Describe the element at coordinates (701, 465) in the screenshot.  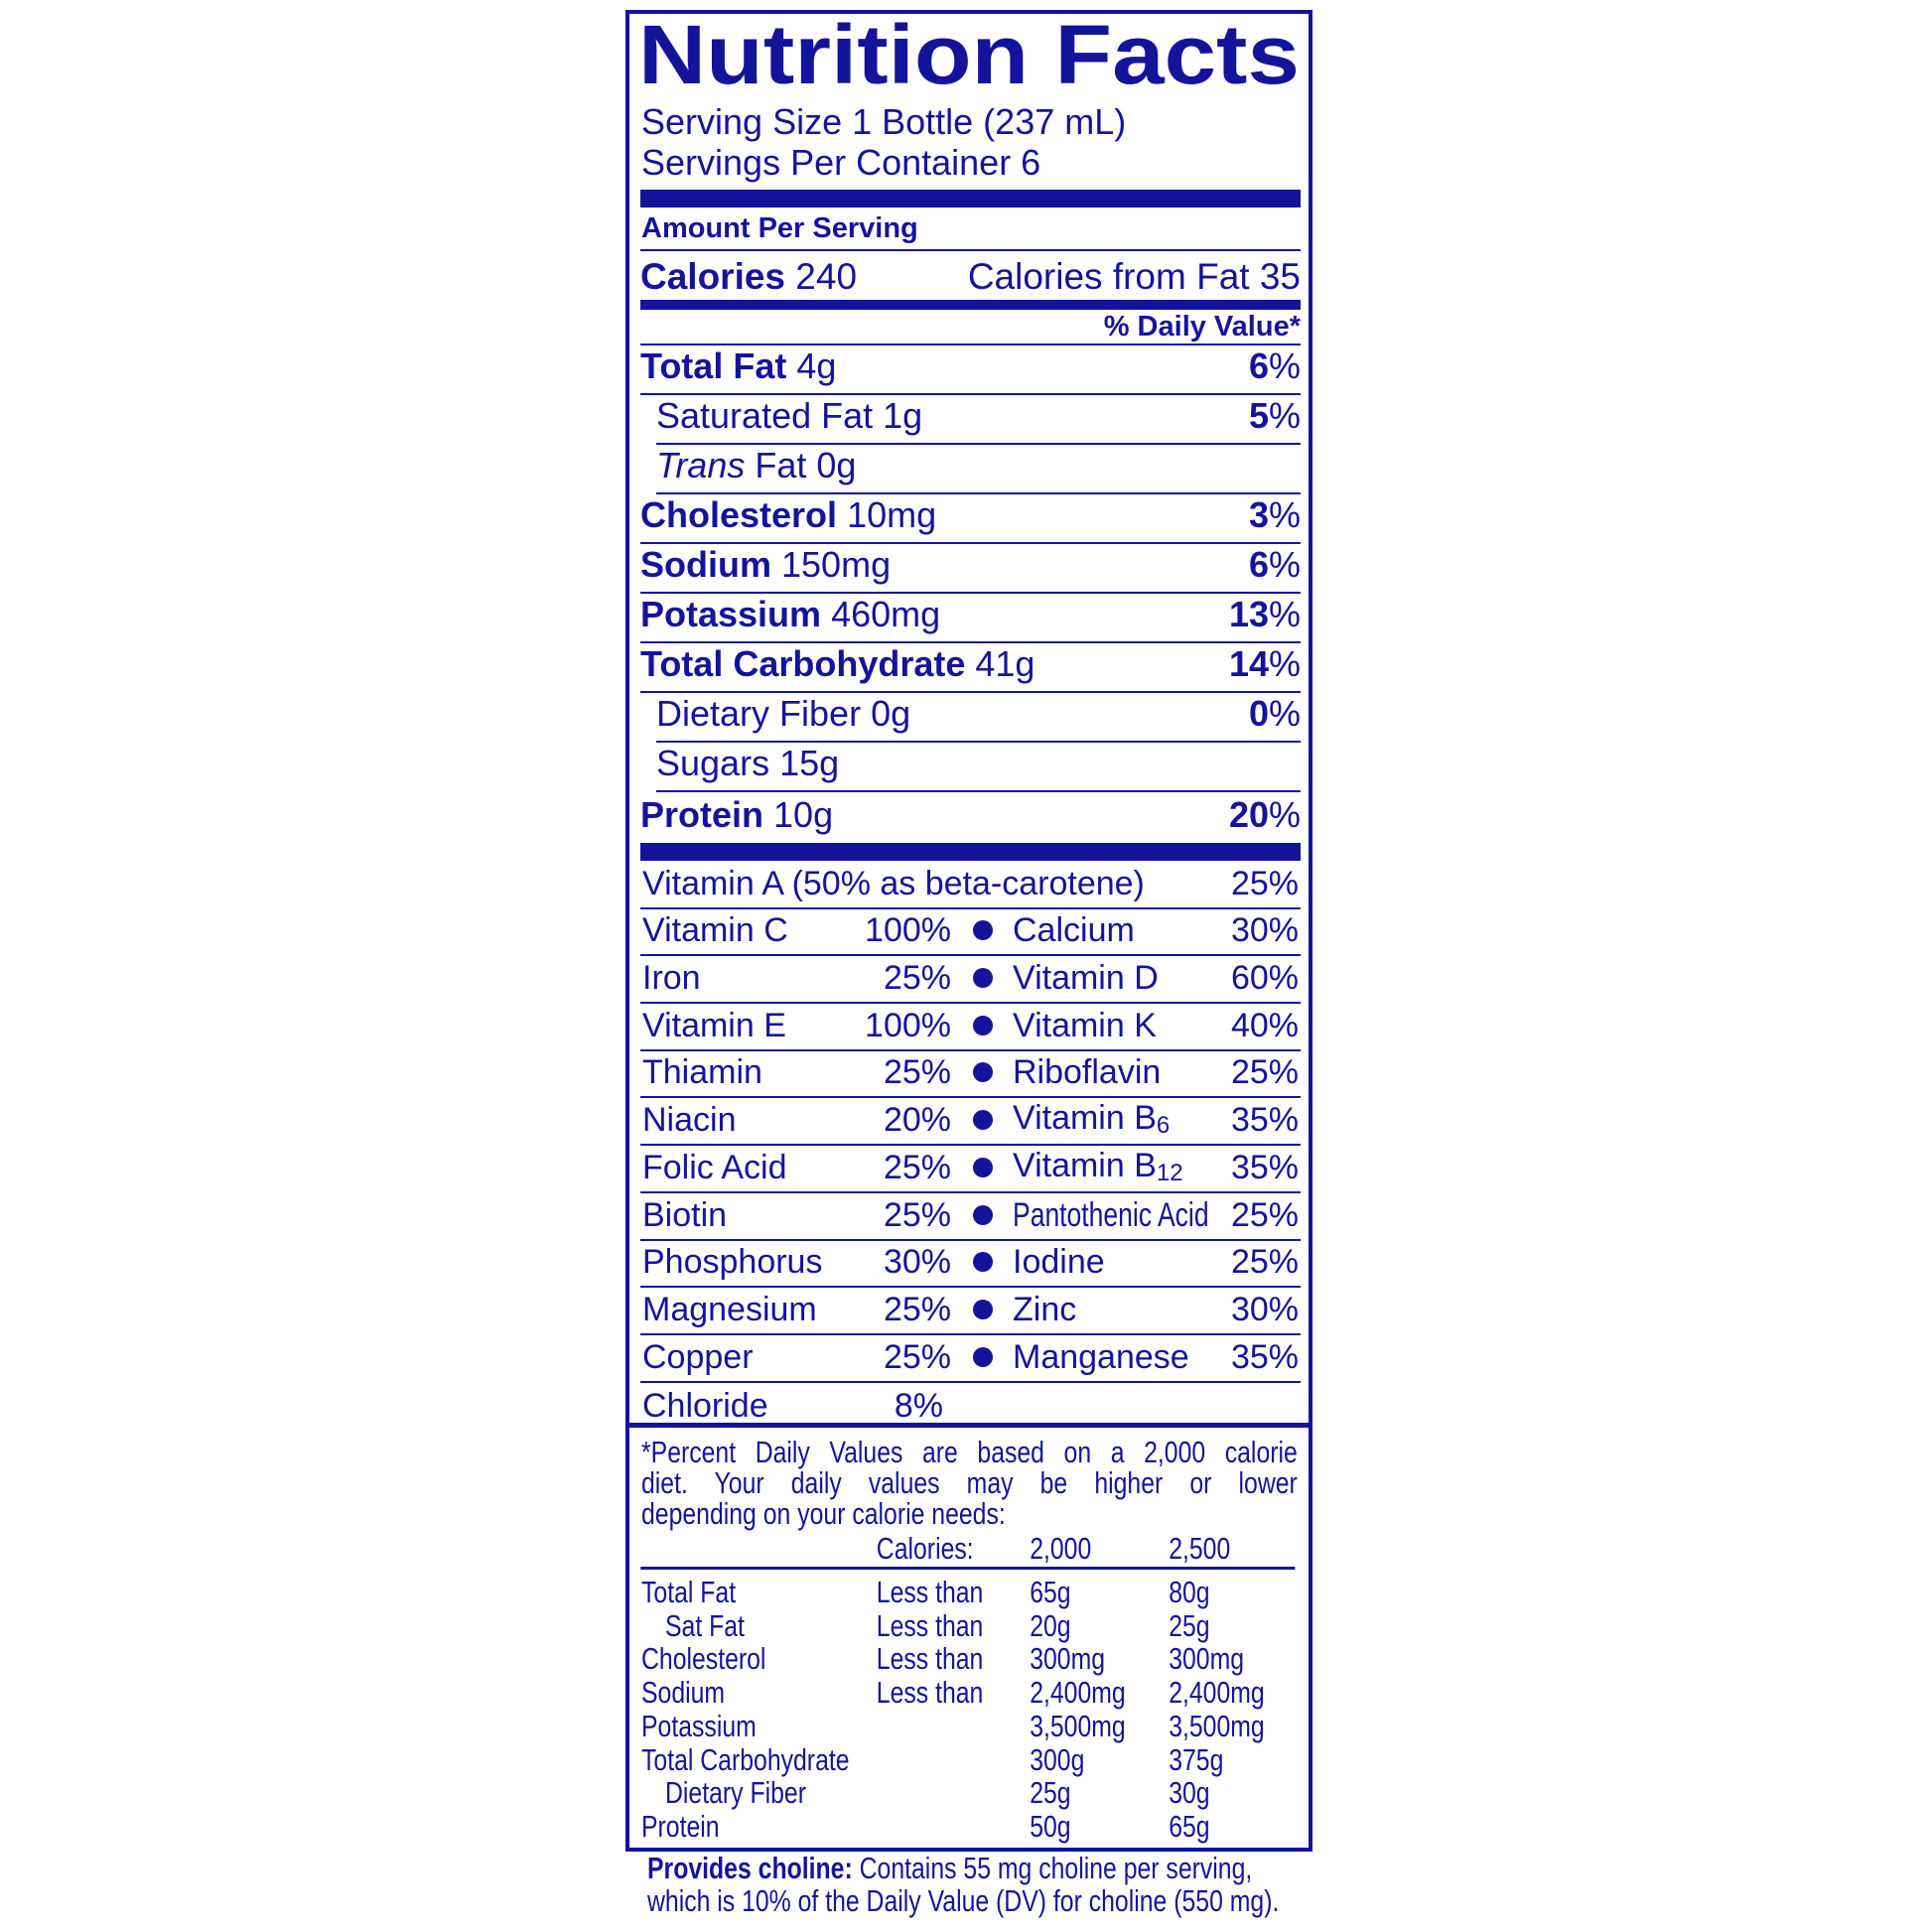
I see `nutrient-label: Trans` at that location.